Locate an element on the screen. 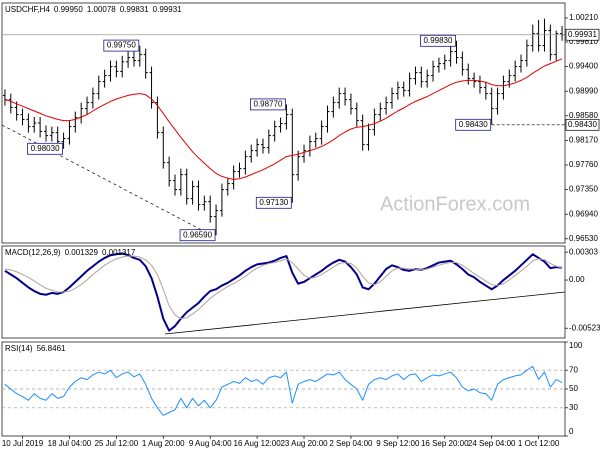  x-tick-label: 23 Aug 20:00 is located at coordinates (304, 443).